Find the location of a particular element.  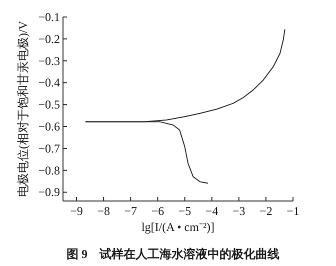

y-tick-label: −0.6 is located at coordinates (49, 127).